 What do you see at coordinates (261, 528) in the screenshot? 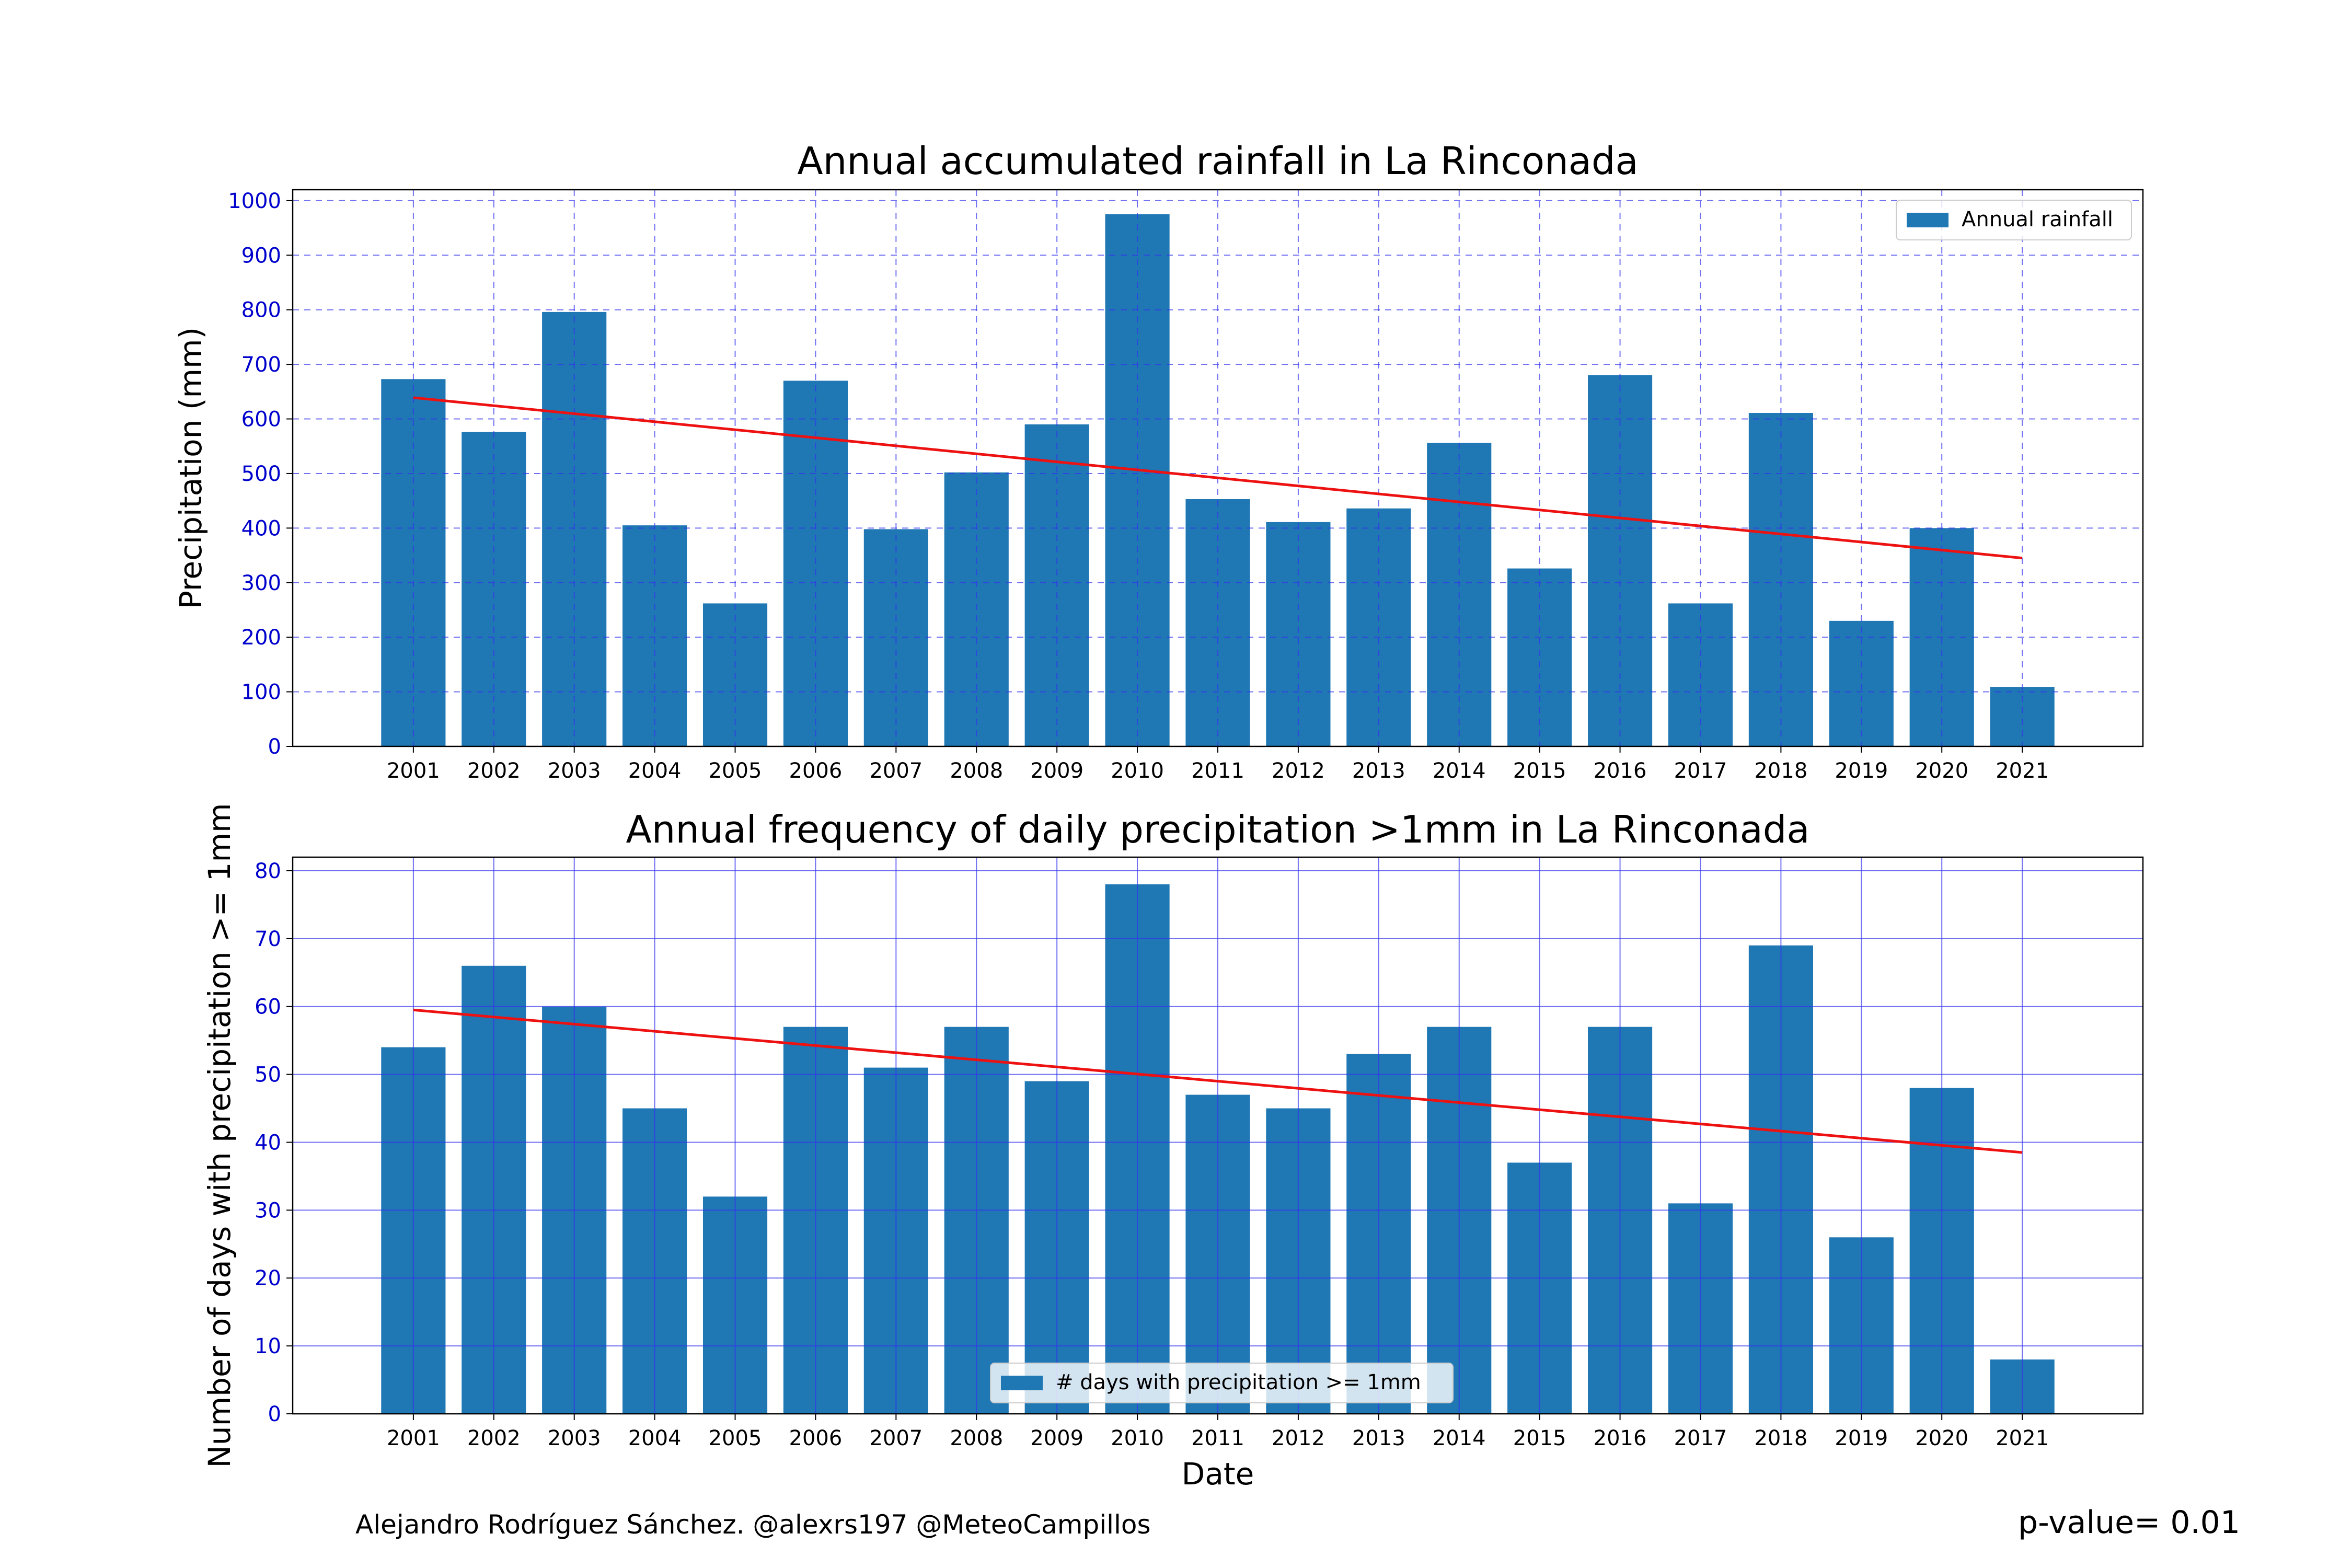
I see `y-tick-label: 400` at bounding box center [261, 528].